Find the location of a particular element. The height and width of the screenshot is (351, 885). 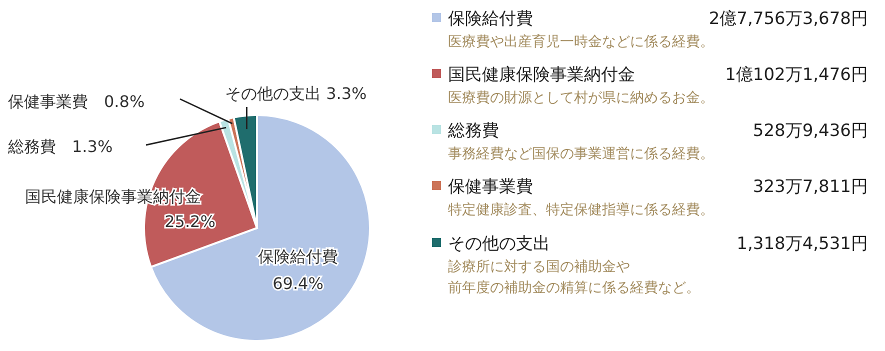

legend-label: 保健事業費 is located at coordinates (490, 187).